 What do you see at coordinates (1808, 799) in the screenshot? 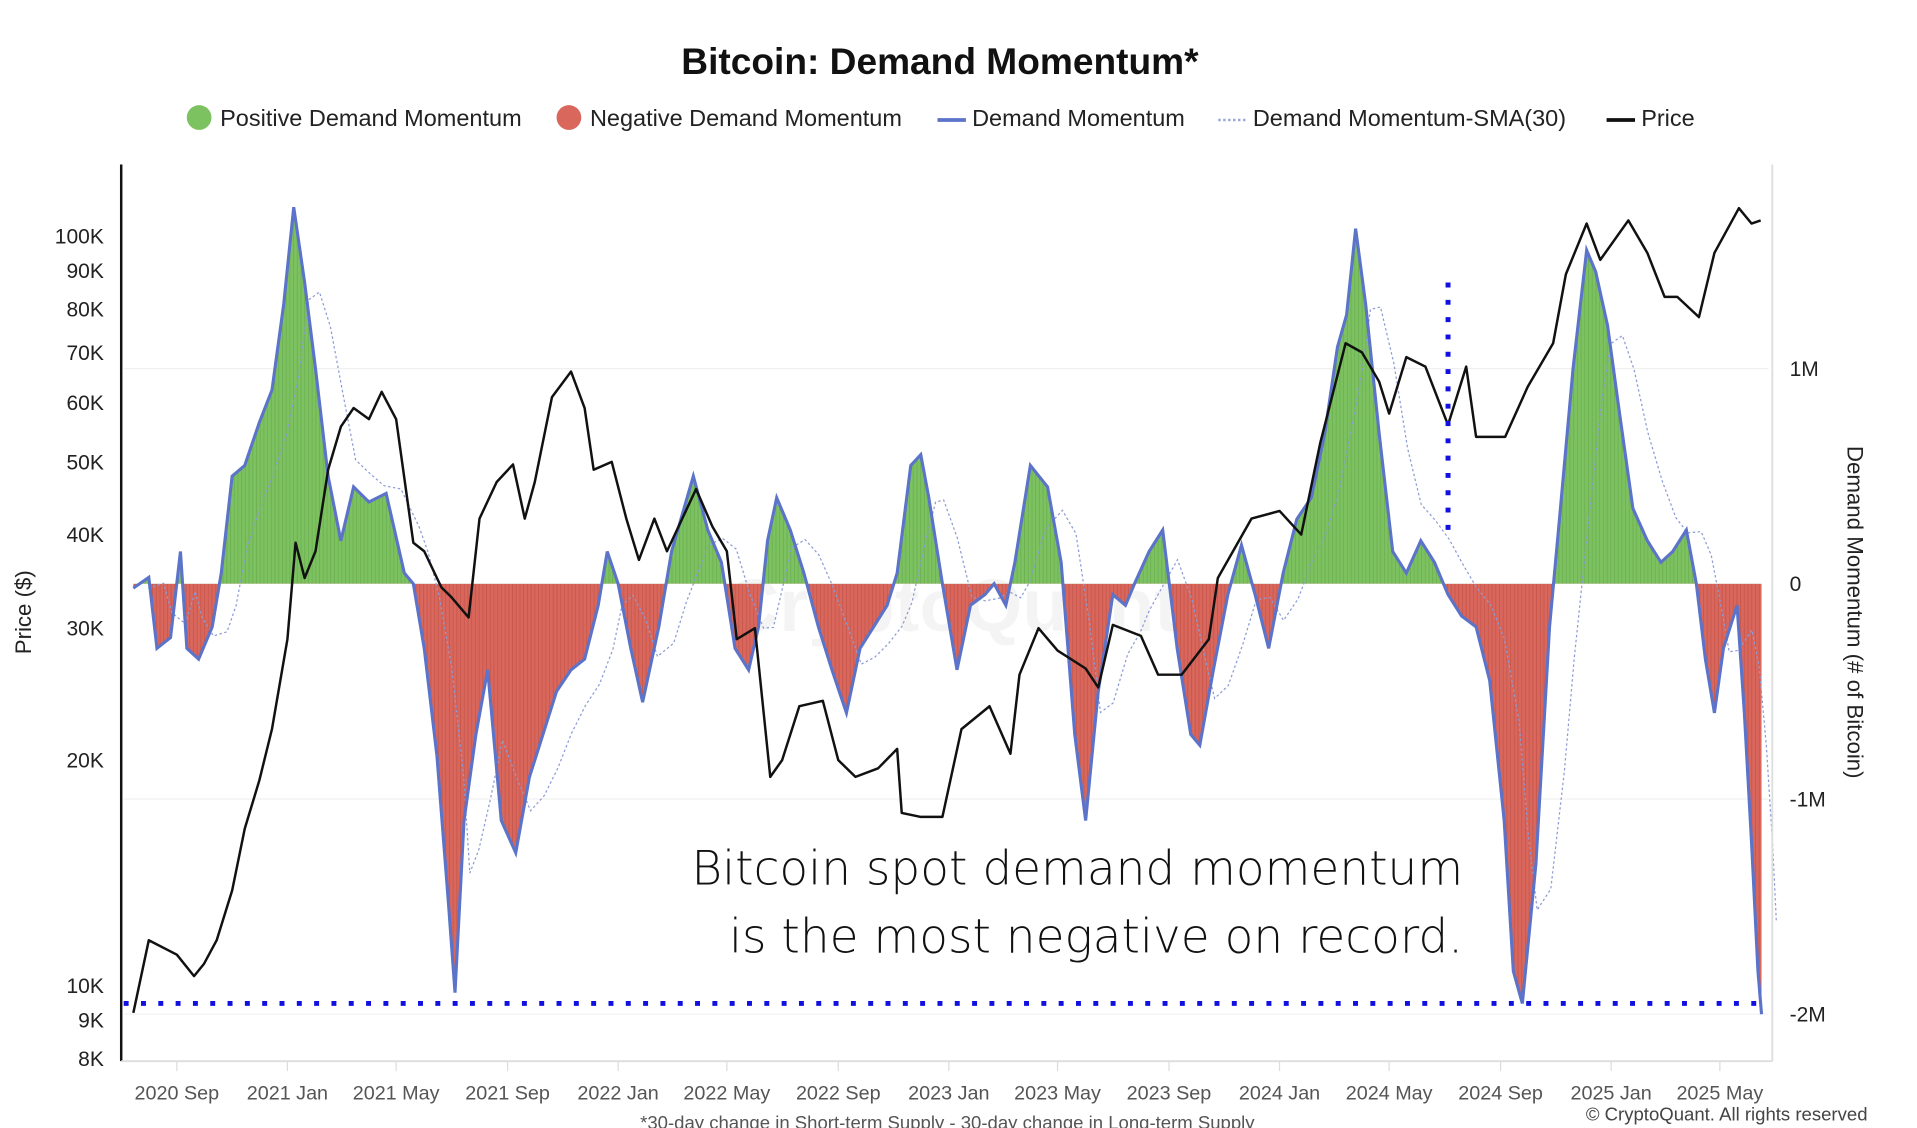
I see `right-tick-label: -1M` at bounding box center [1808, 799].